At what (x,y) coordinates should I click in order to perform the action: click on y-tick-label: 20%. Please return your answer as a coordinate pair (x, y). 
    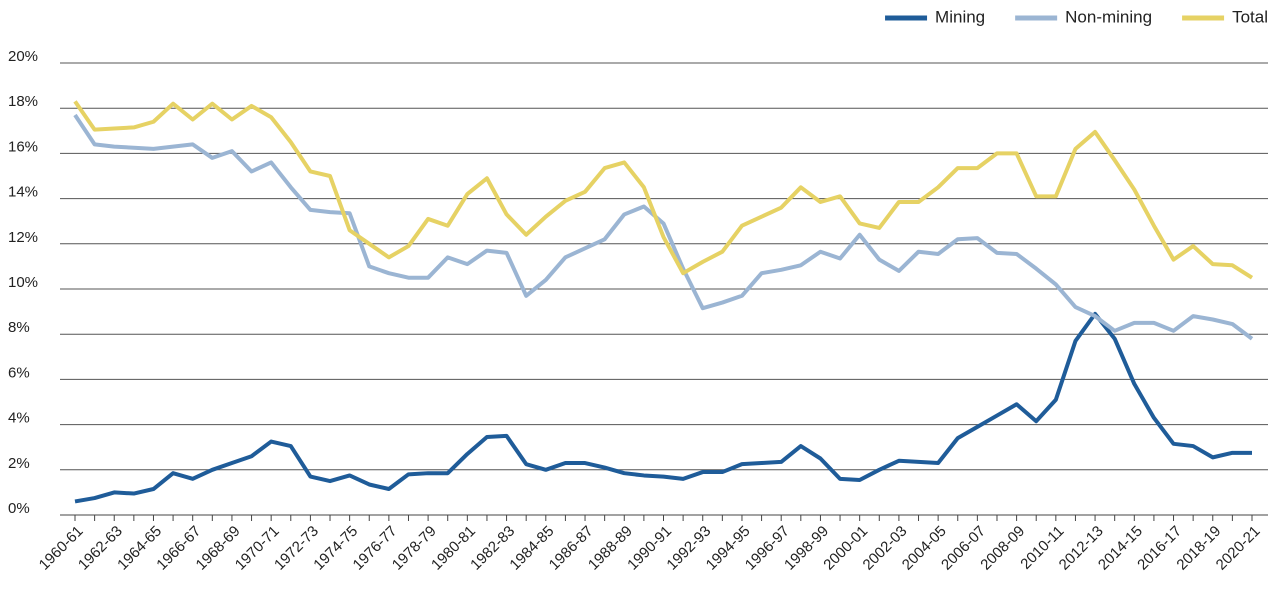
    Looking at the image, I should click on (23, 56).